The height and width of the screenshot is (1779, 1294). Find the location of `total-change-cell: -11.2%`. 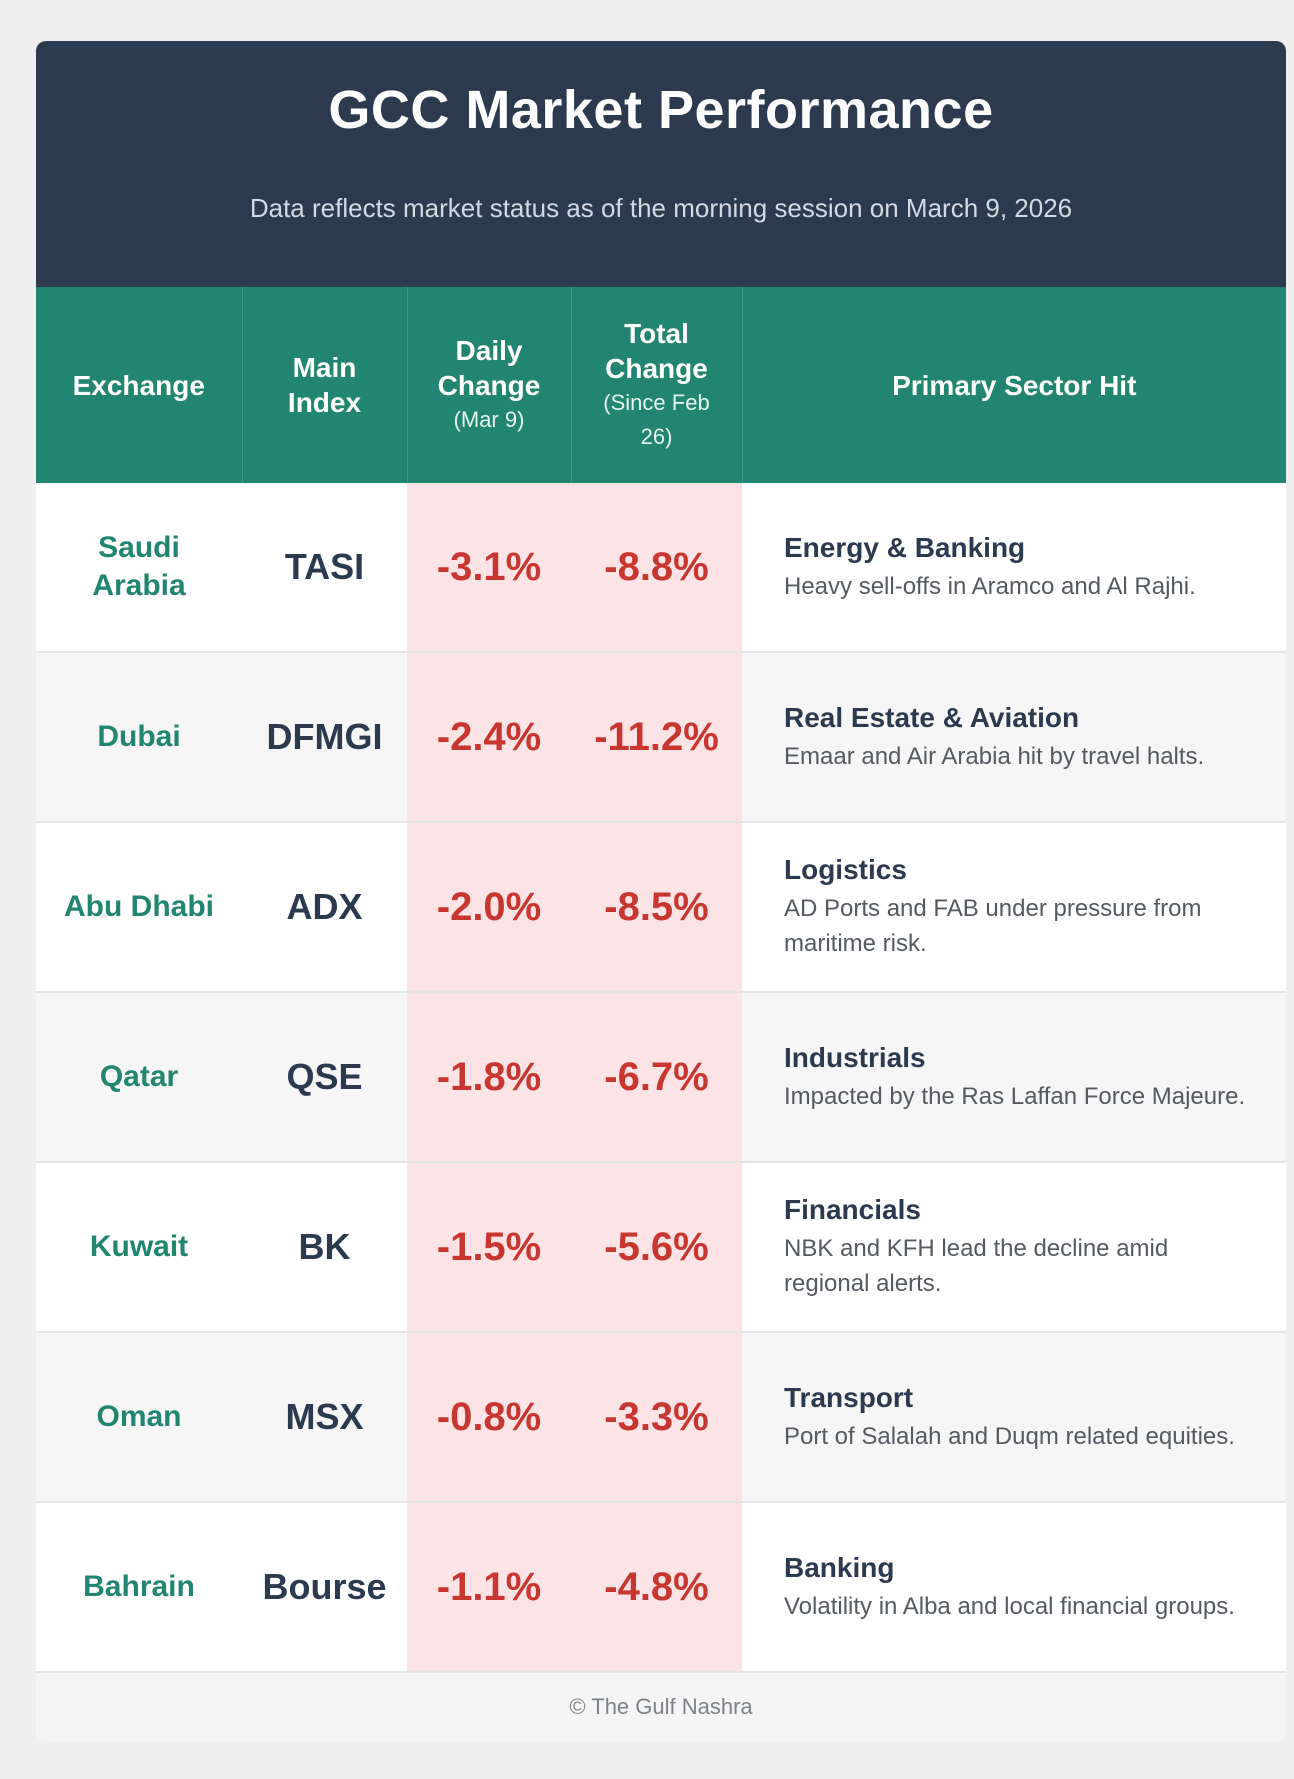

total-change-cell: -11.2% is located at coordinates (656, 737).